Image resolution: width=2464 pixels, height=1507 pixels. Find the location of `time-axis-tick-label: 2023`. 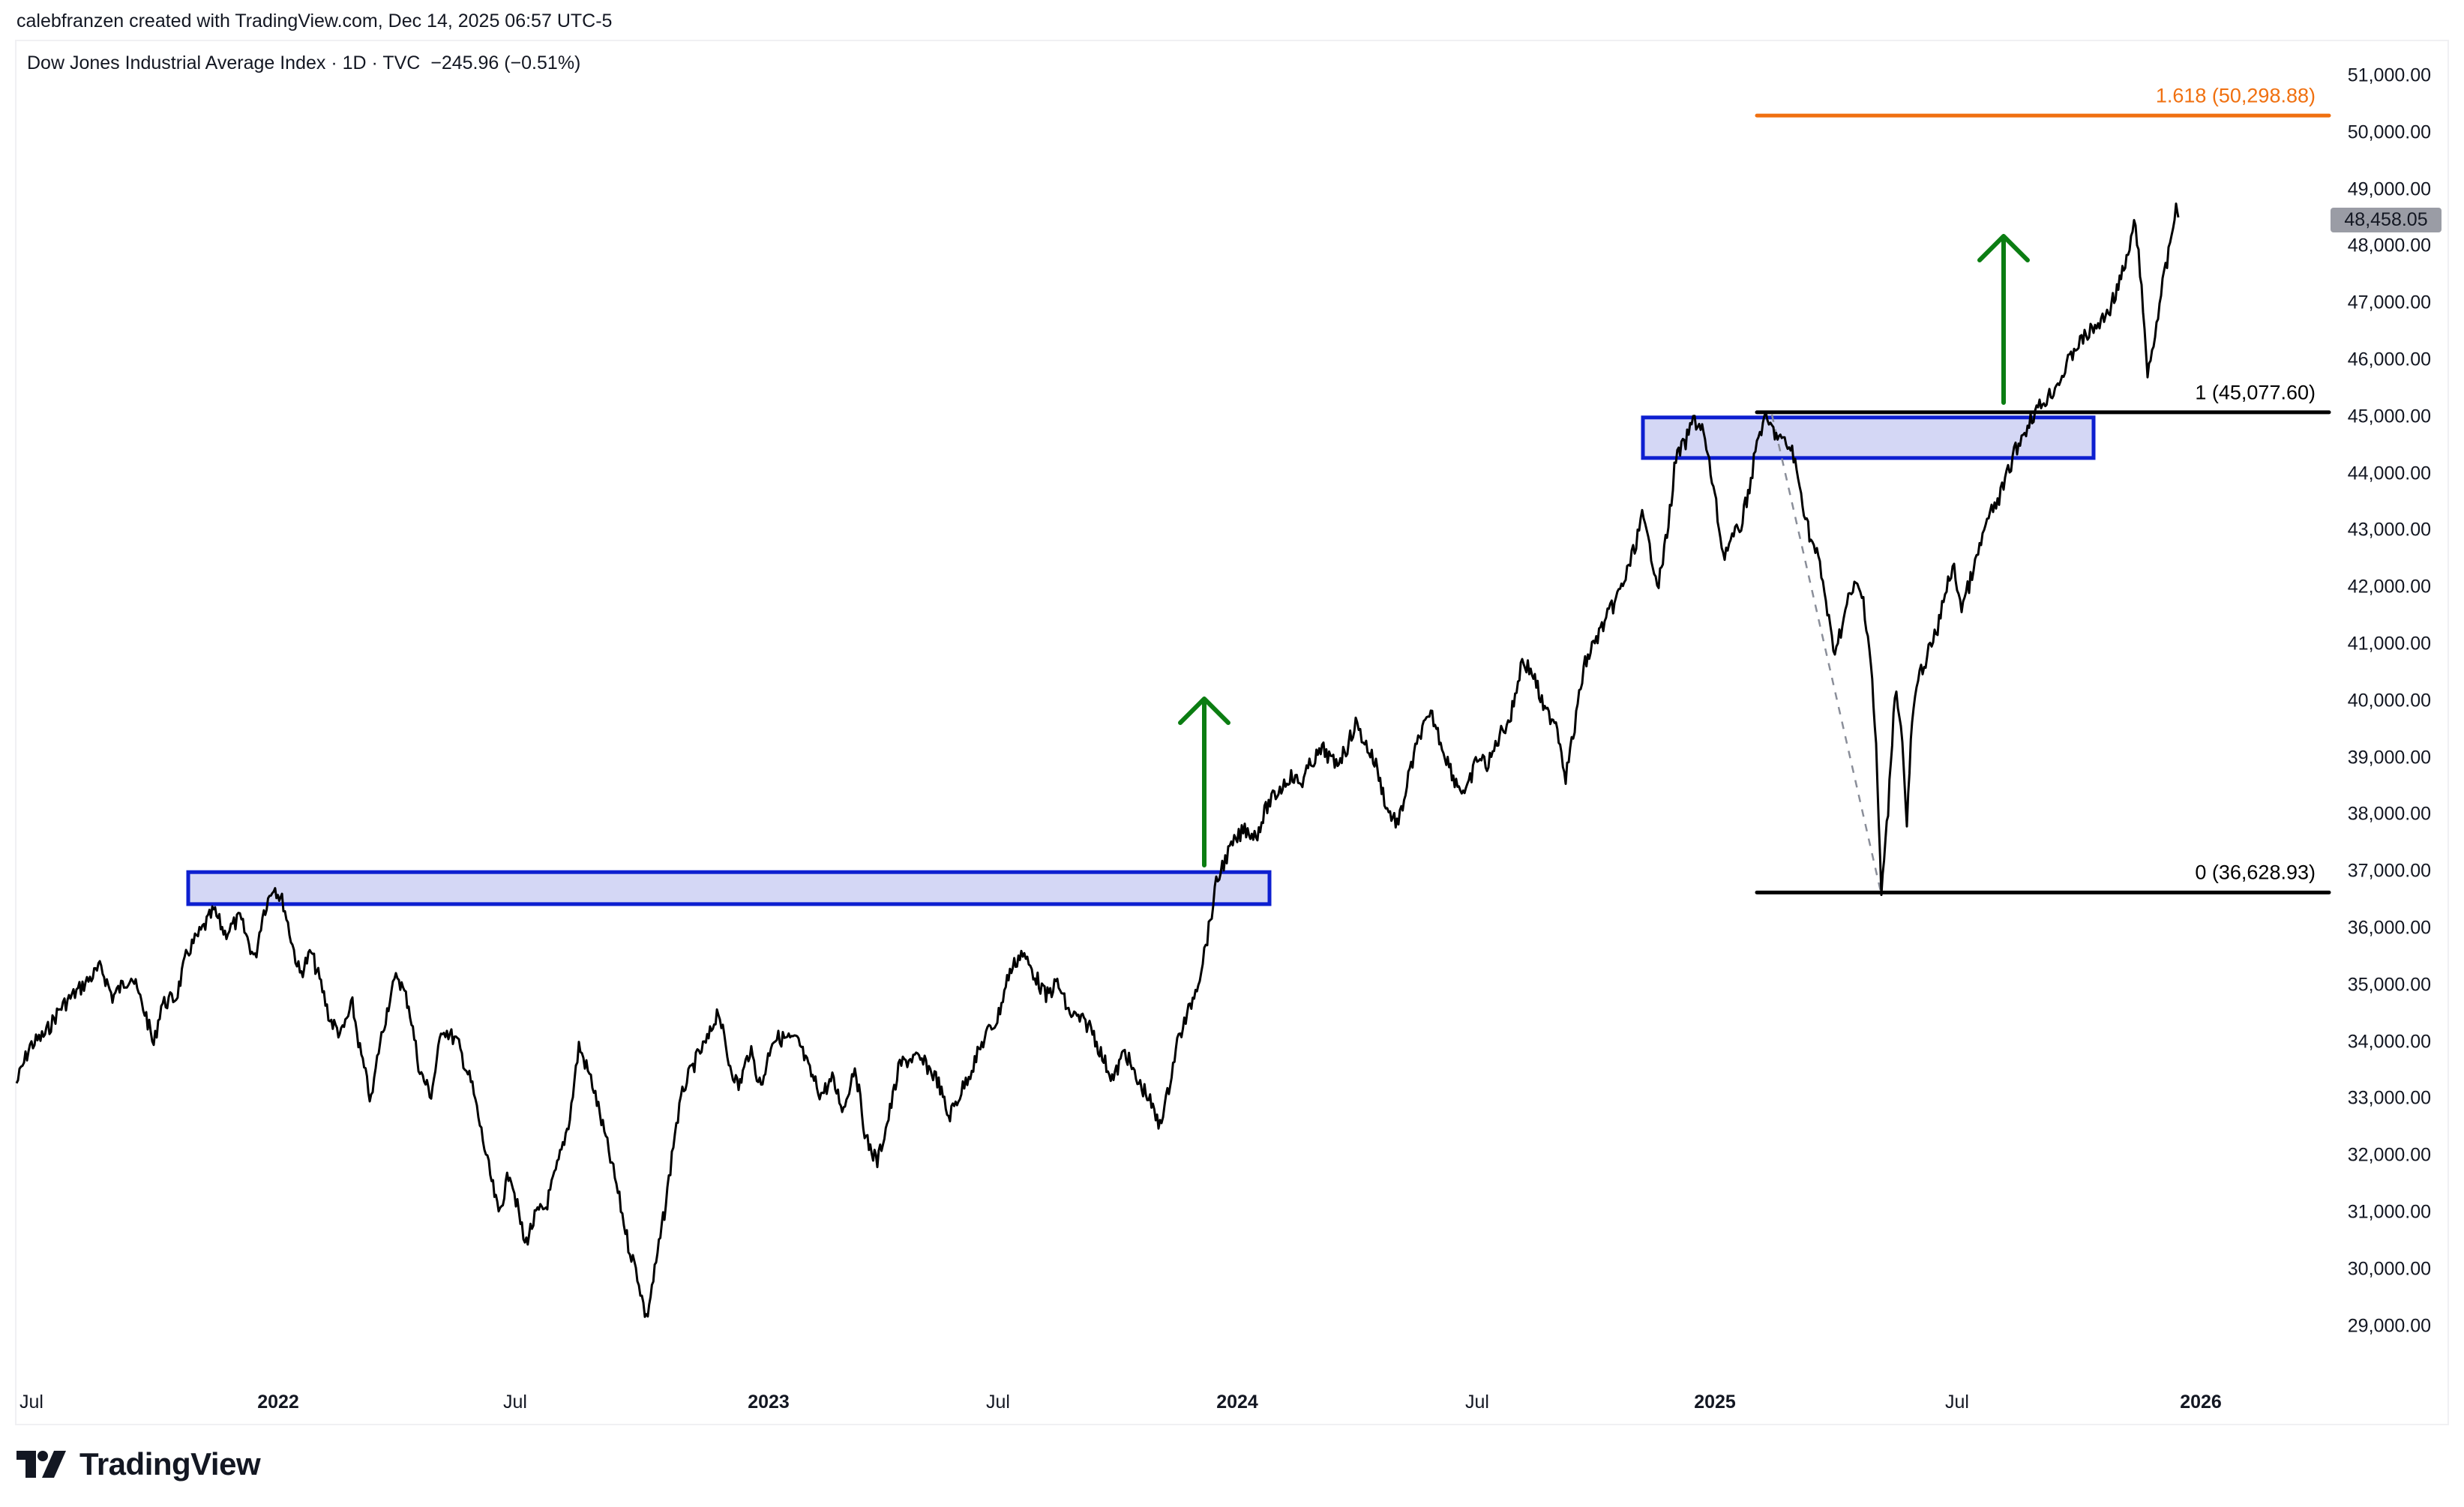

time-axis-tick-label: 2023 is located at coordinates (769, 1402).